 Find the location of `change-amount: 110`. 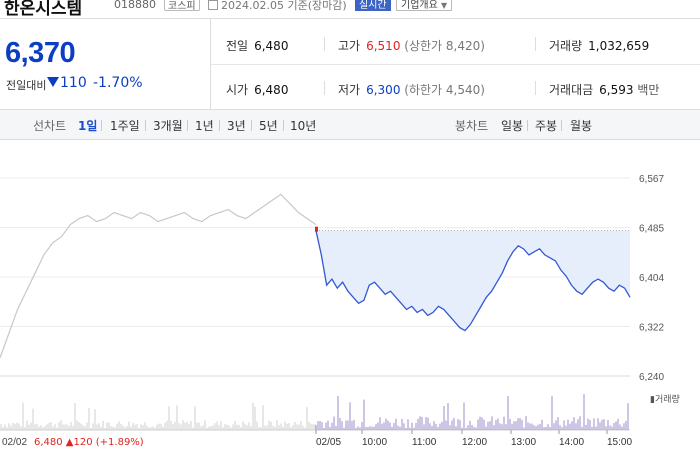

change-amount: 110 is located at coordinates (73, 83).